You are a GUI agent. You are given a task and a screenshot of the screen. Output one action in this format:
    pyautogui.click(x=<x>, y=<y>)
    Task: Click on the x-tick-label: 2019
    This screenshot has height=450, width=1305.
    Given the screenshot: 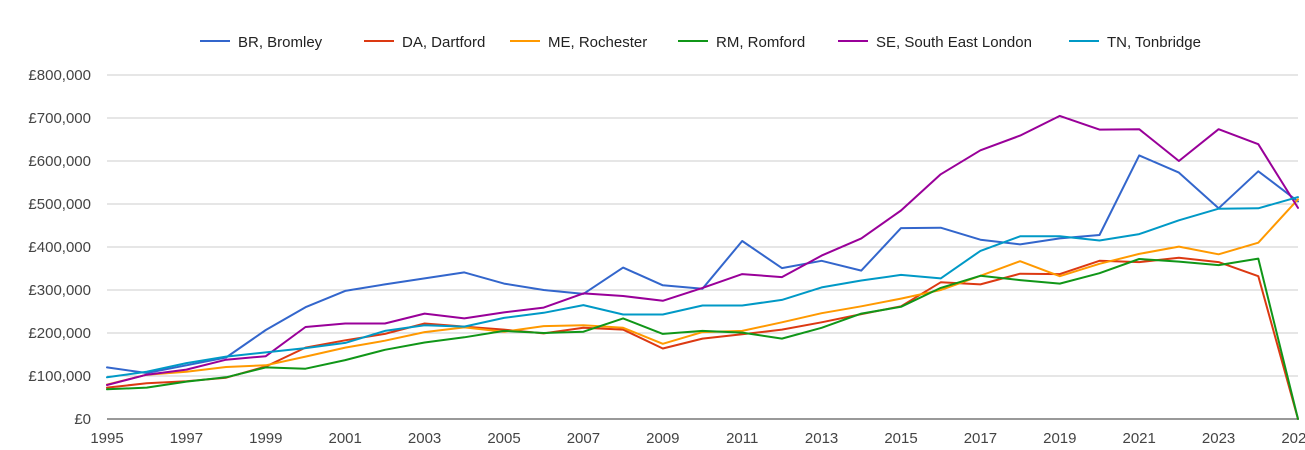 What is the action you would take?
    pyautogui.click(x=1059, y=438)
    